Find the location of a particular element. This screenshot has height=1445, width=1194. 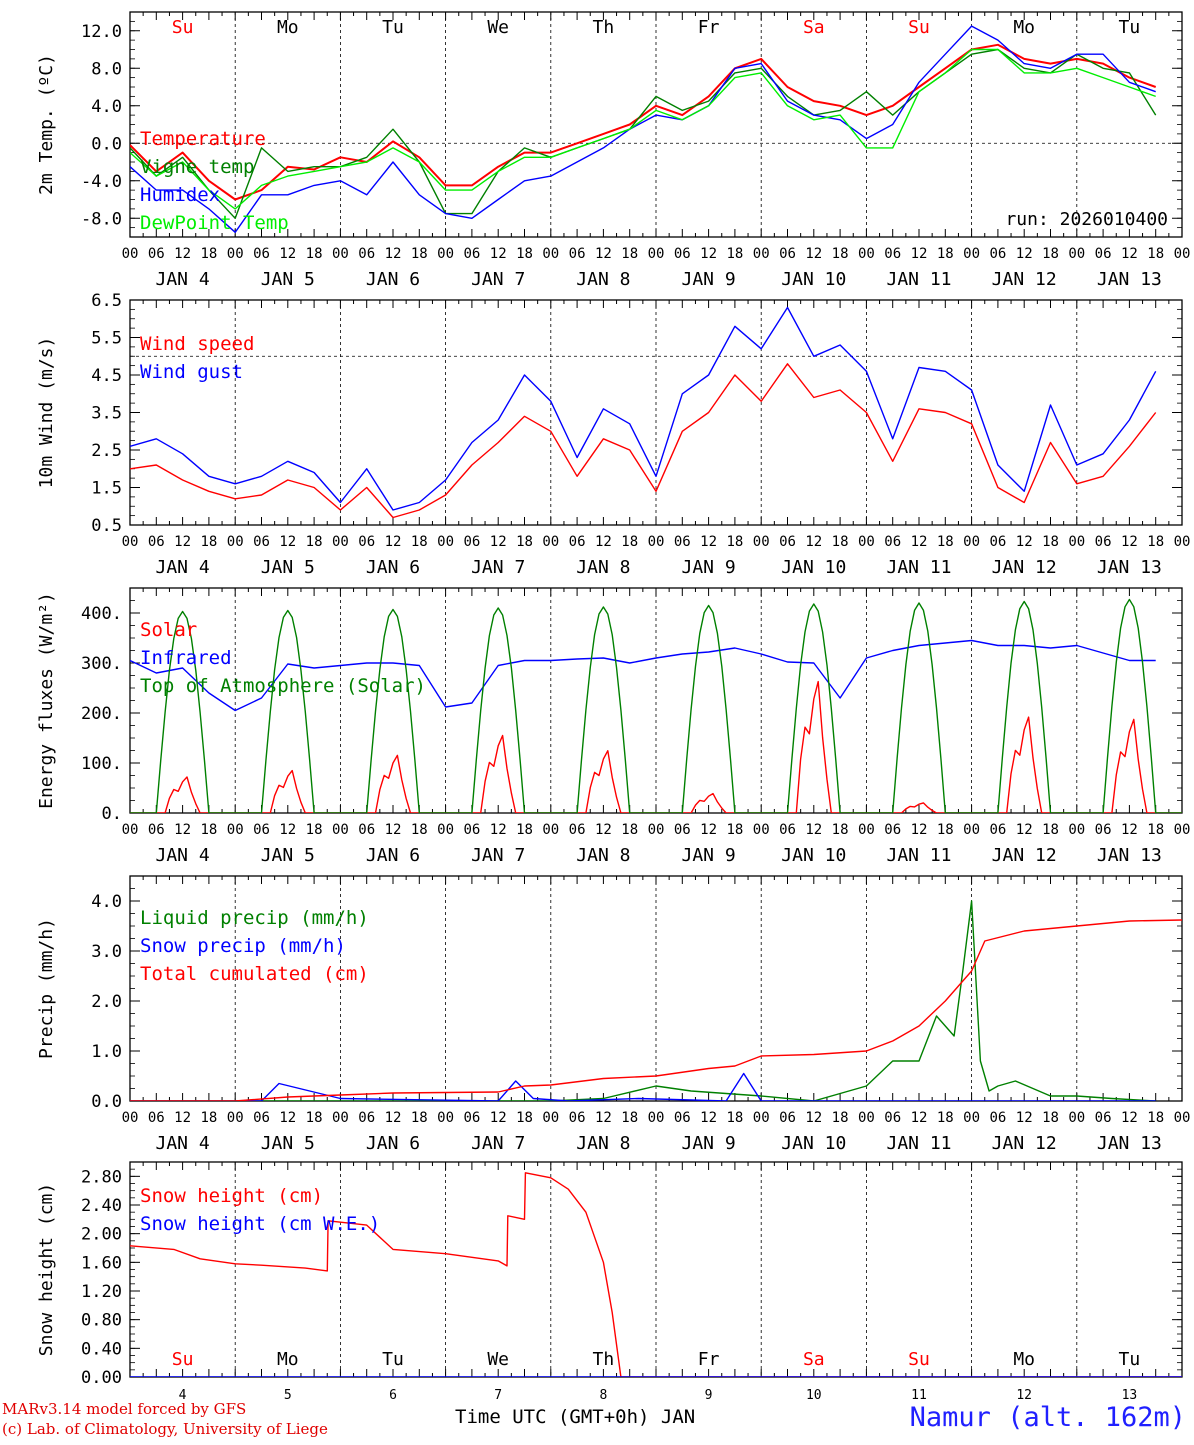

y-tick-label: 1.0 is located at coordinates (106, 1052).